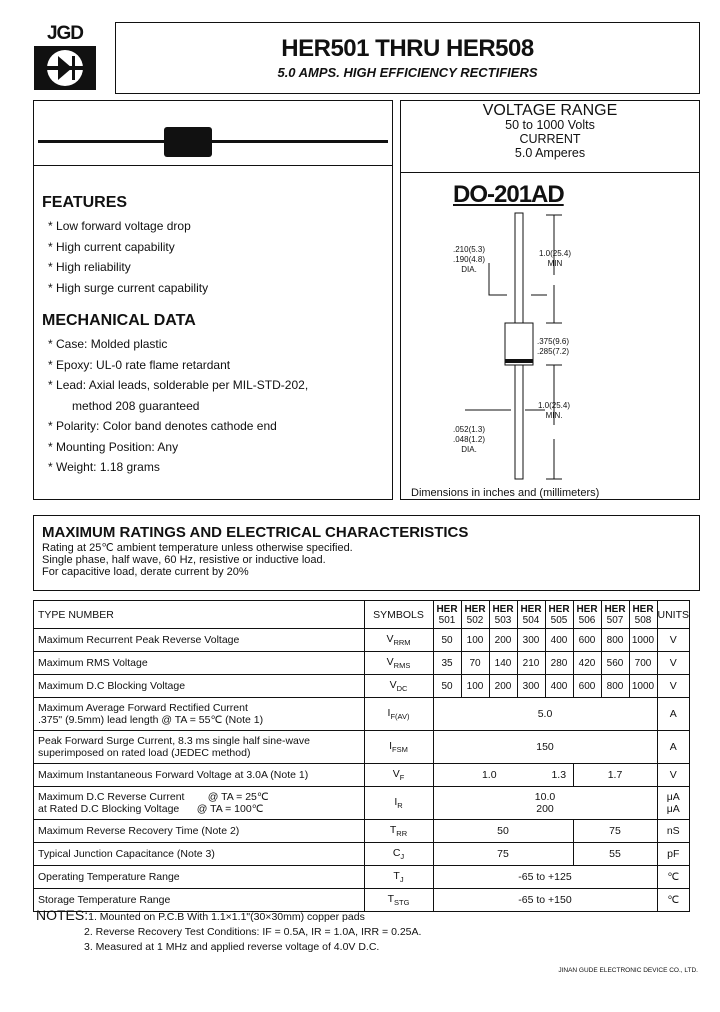 This screenshot has height=1012, width=720. What do you see at coordinates (217, 344) in the screenshot?
I see `list-item: Case: Molded plastic` at bounding box center [217, 344].